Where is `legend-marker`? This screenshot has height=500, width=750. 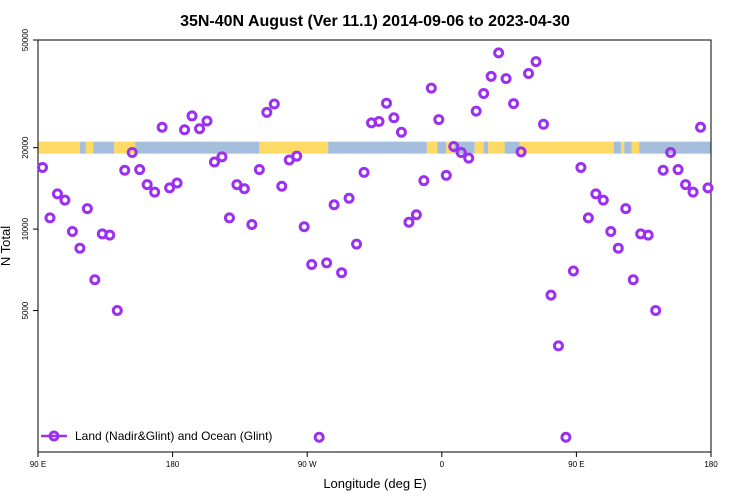 legend-marker is located at coordinates (54, 436).